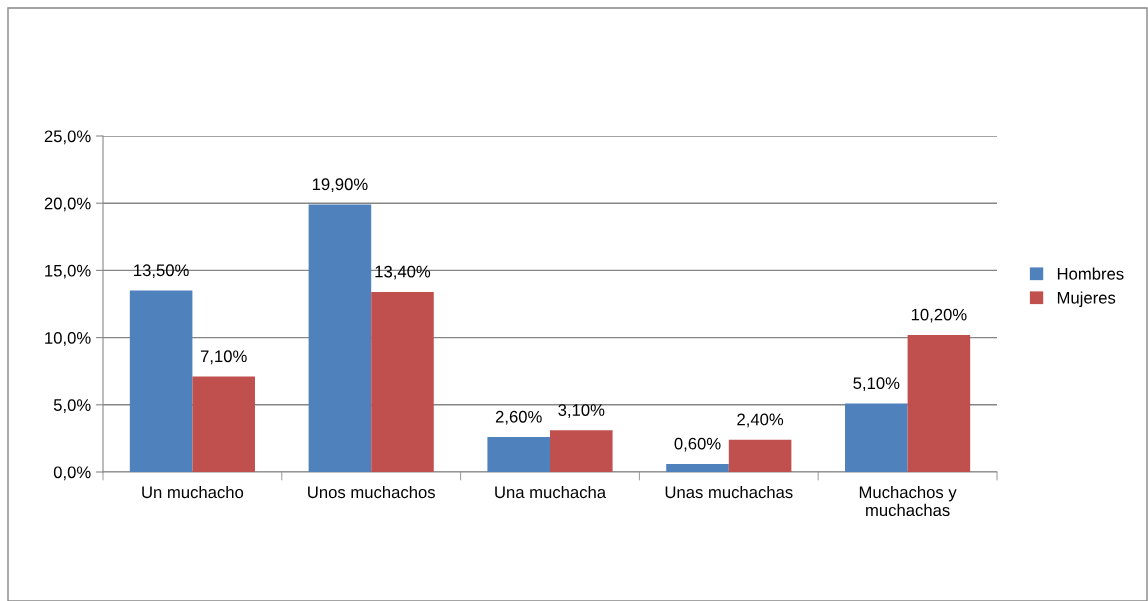 The height and width of the screenshot is (601, 1148). Describe the element at coordinates (518, 417) in the screenshot. I see `data-label: 2,60%` at that location.